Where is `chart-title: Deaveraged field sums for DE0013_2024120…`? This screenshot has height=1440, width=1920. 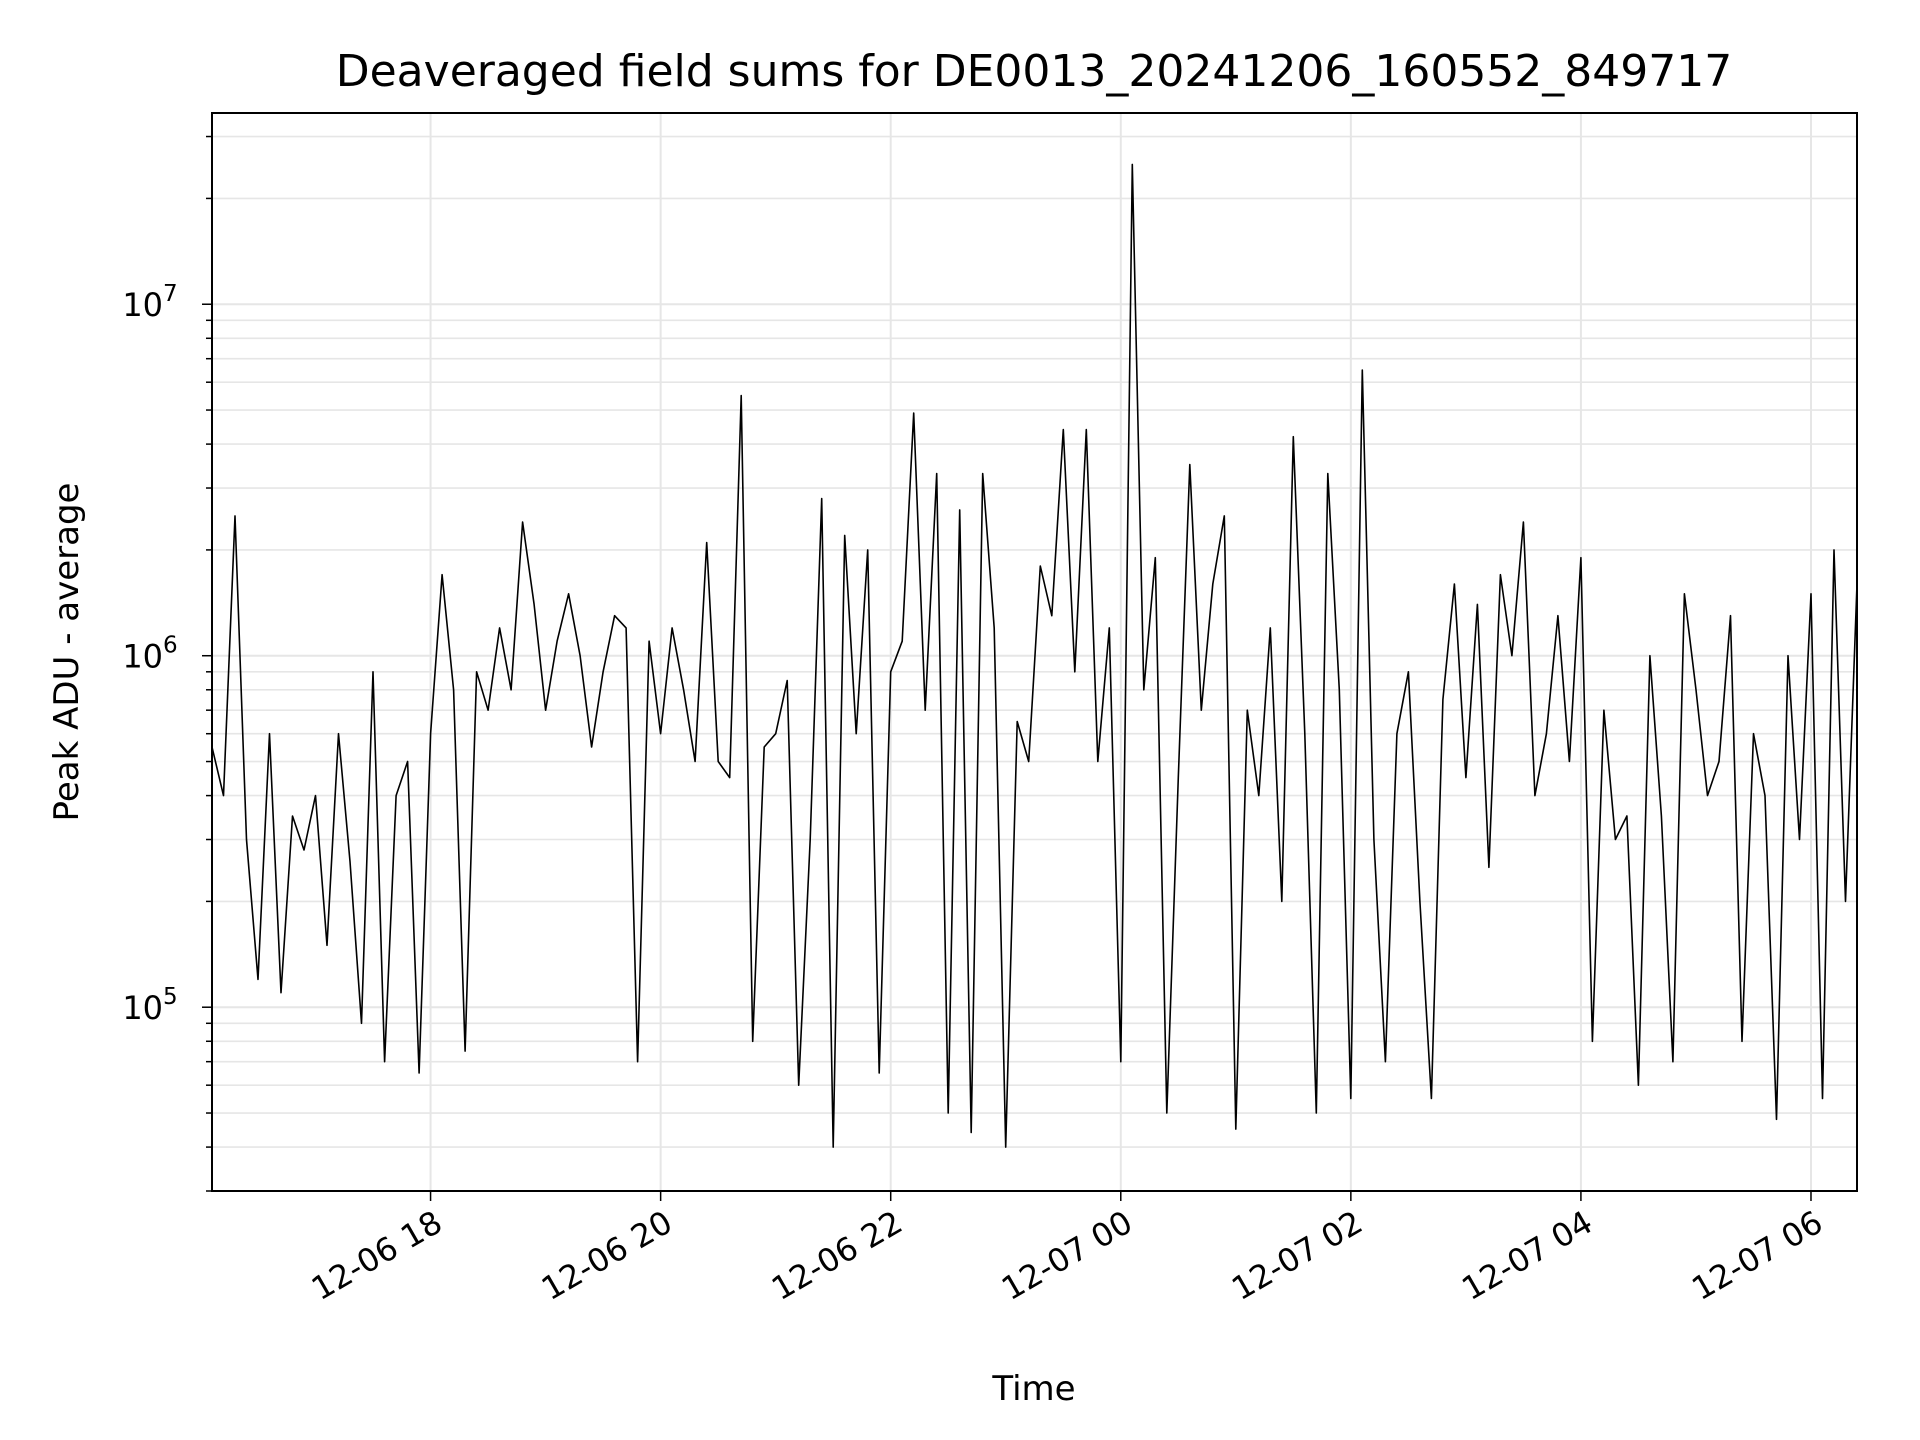 chart-title: Deaveraged field sums for DE0013_2024120… is located at coordinates (1034, 71).